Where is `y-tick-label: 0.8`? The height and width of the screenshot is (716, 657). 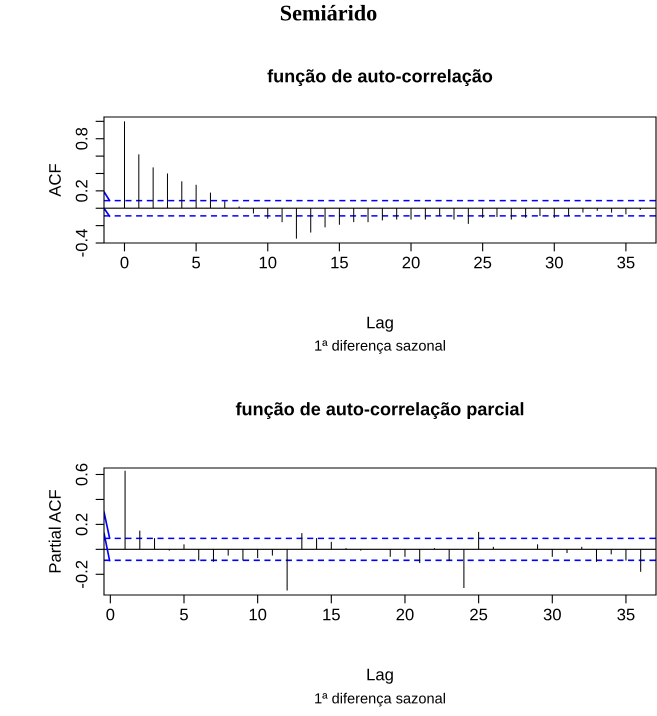 y-tick-label: 0.8 is located at coordinates (82, 139).